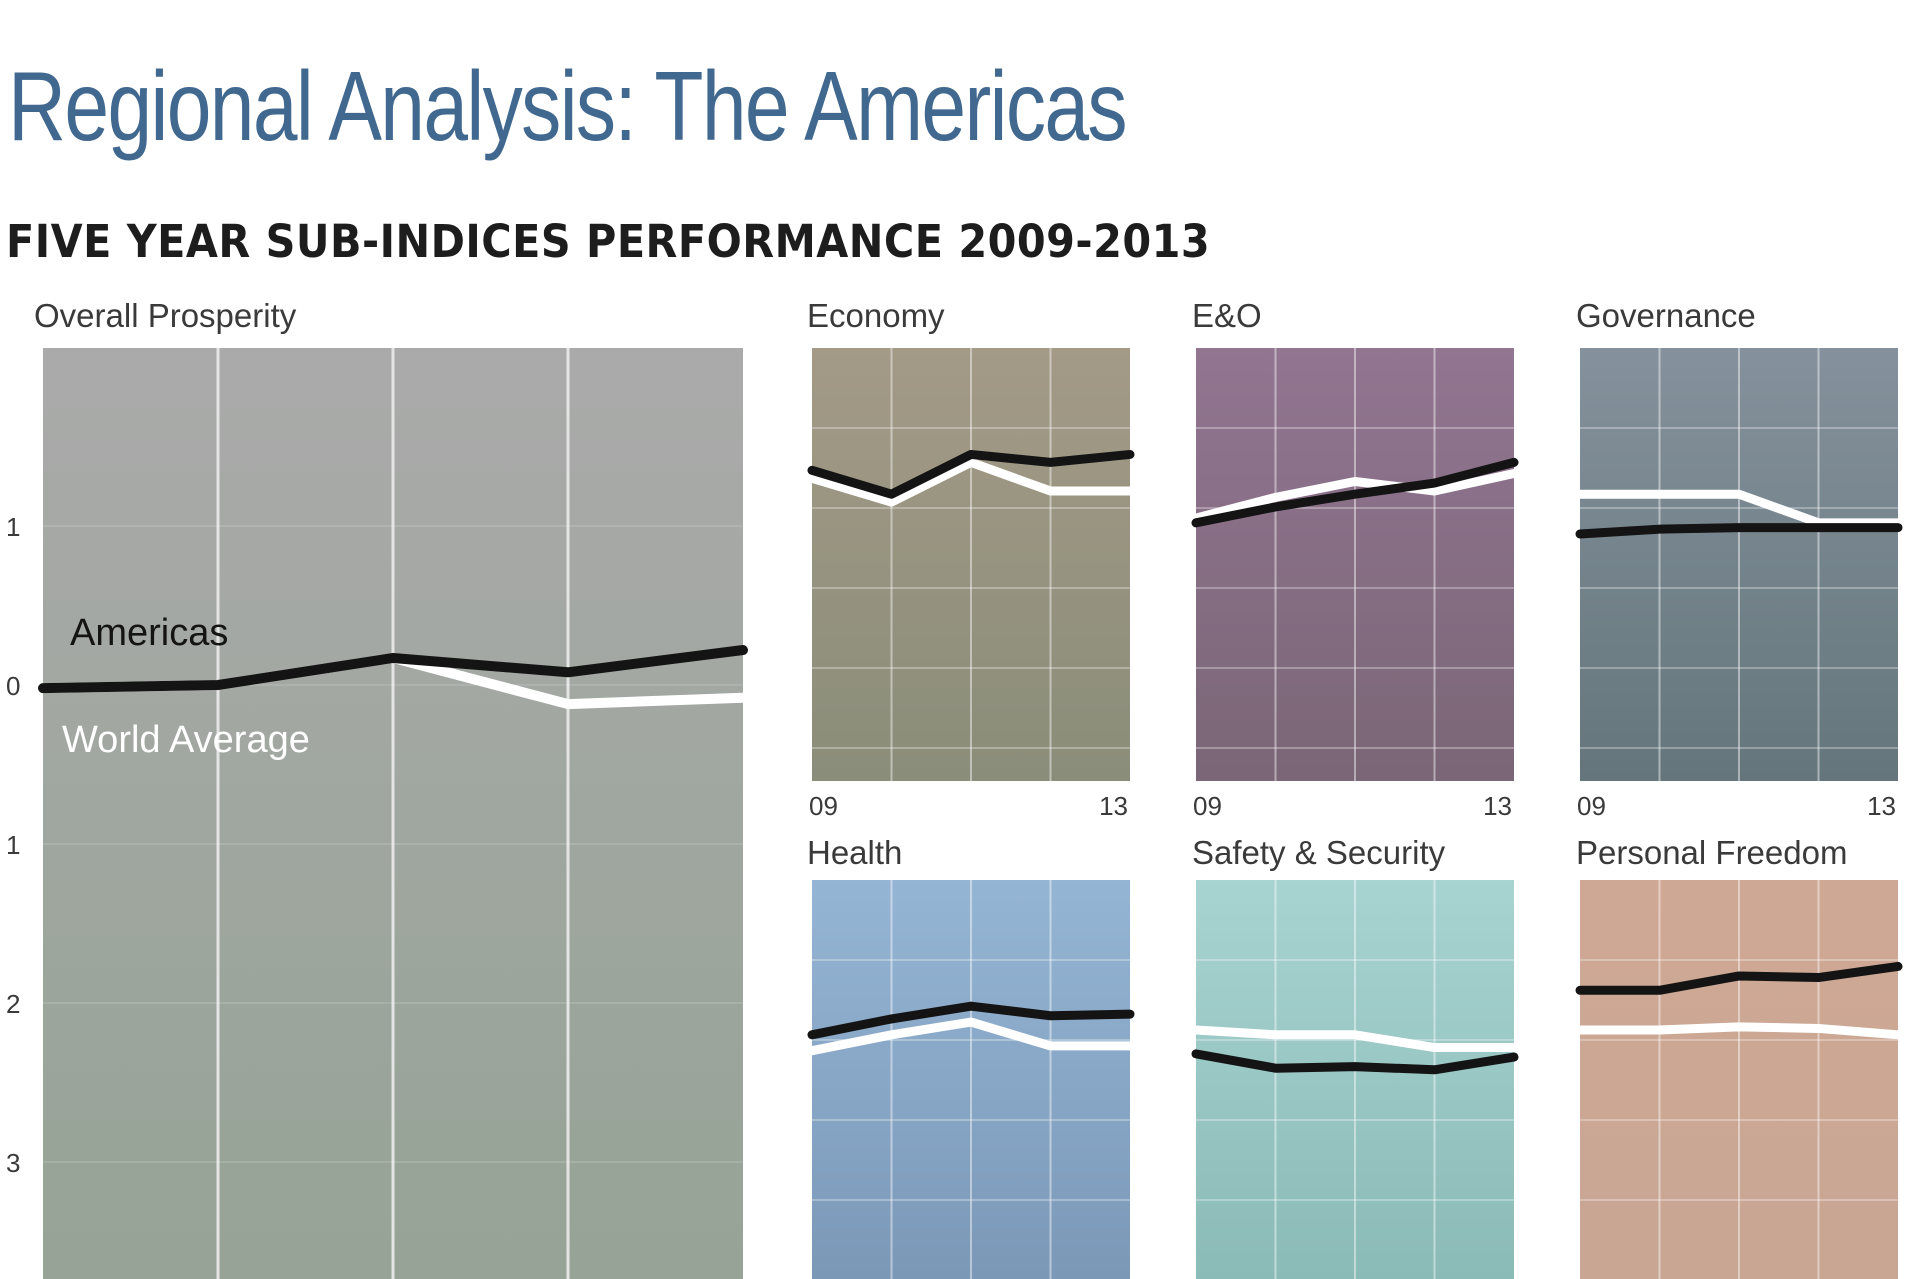  Describe the element at coordinates (971, 482) in the screenshot. I see `series-line-world-average-economy` at that location.